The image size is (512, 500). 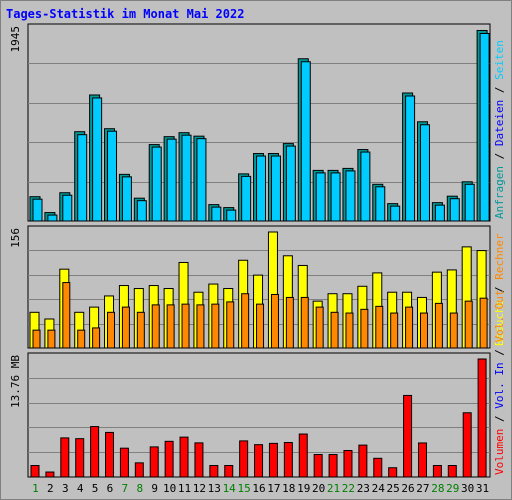 I want to click on x-tick-label-8: 8, so click(x=139, y=488).